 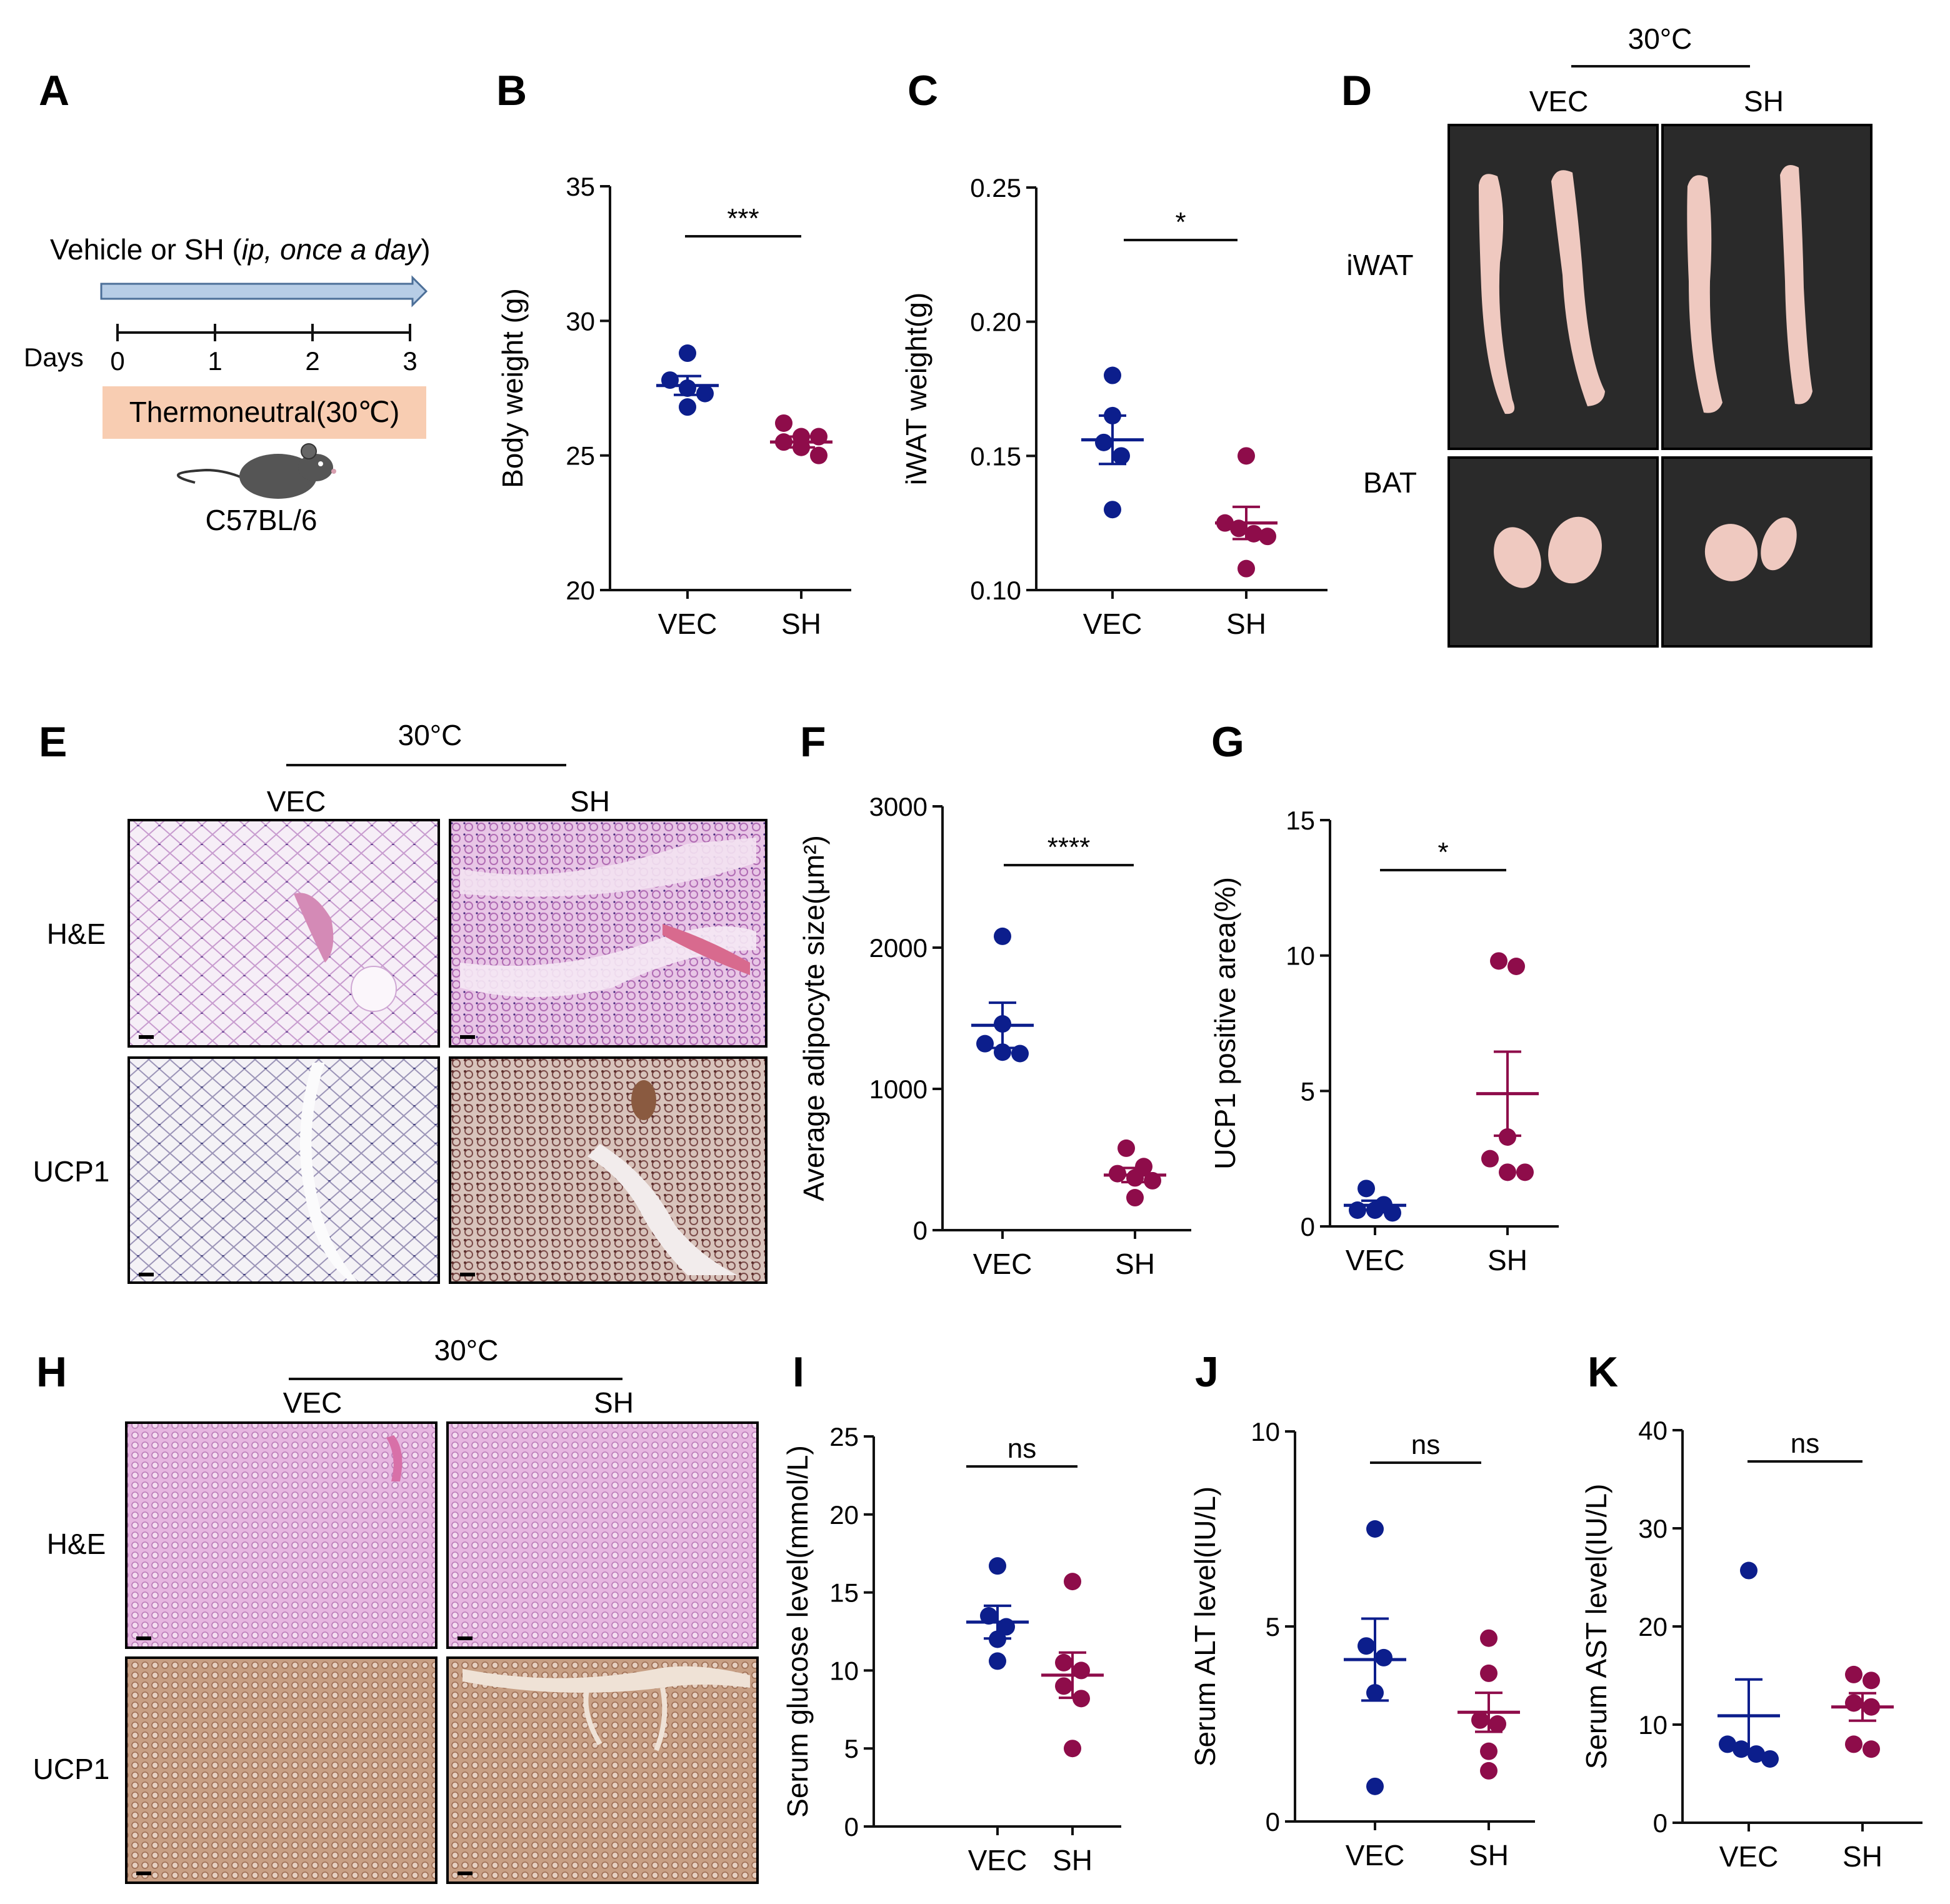 I want to click on column-label-vec: VEC, so click(x=1559, y=101).